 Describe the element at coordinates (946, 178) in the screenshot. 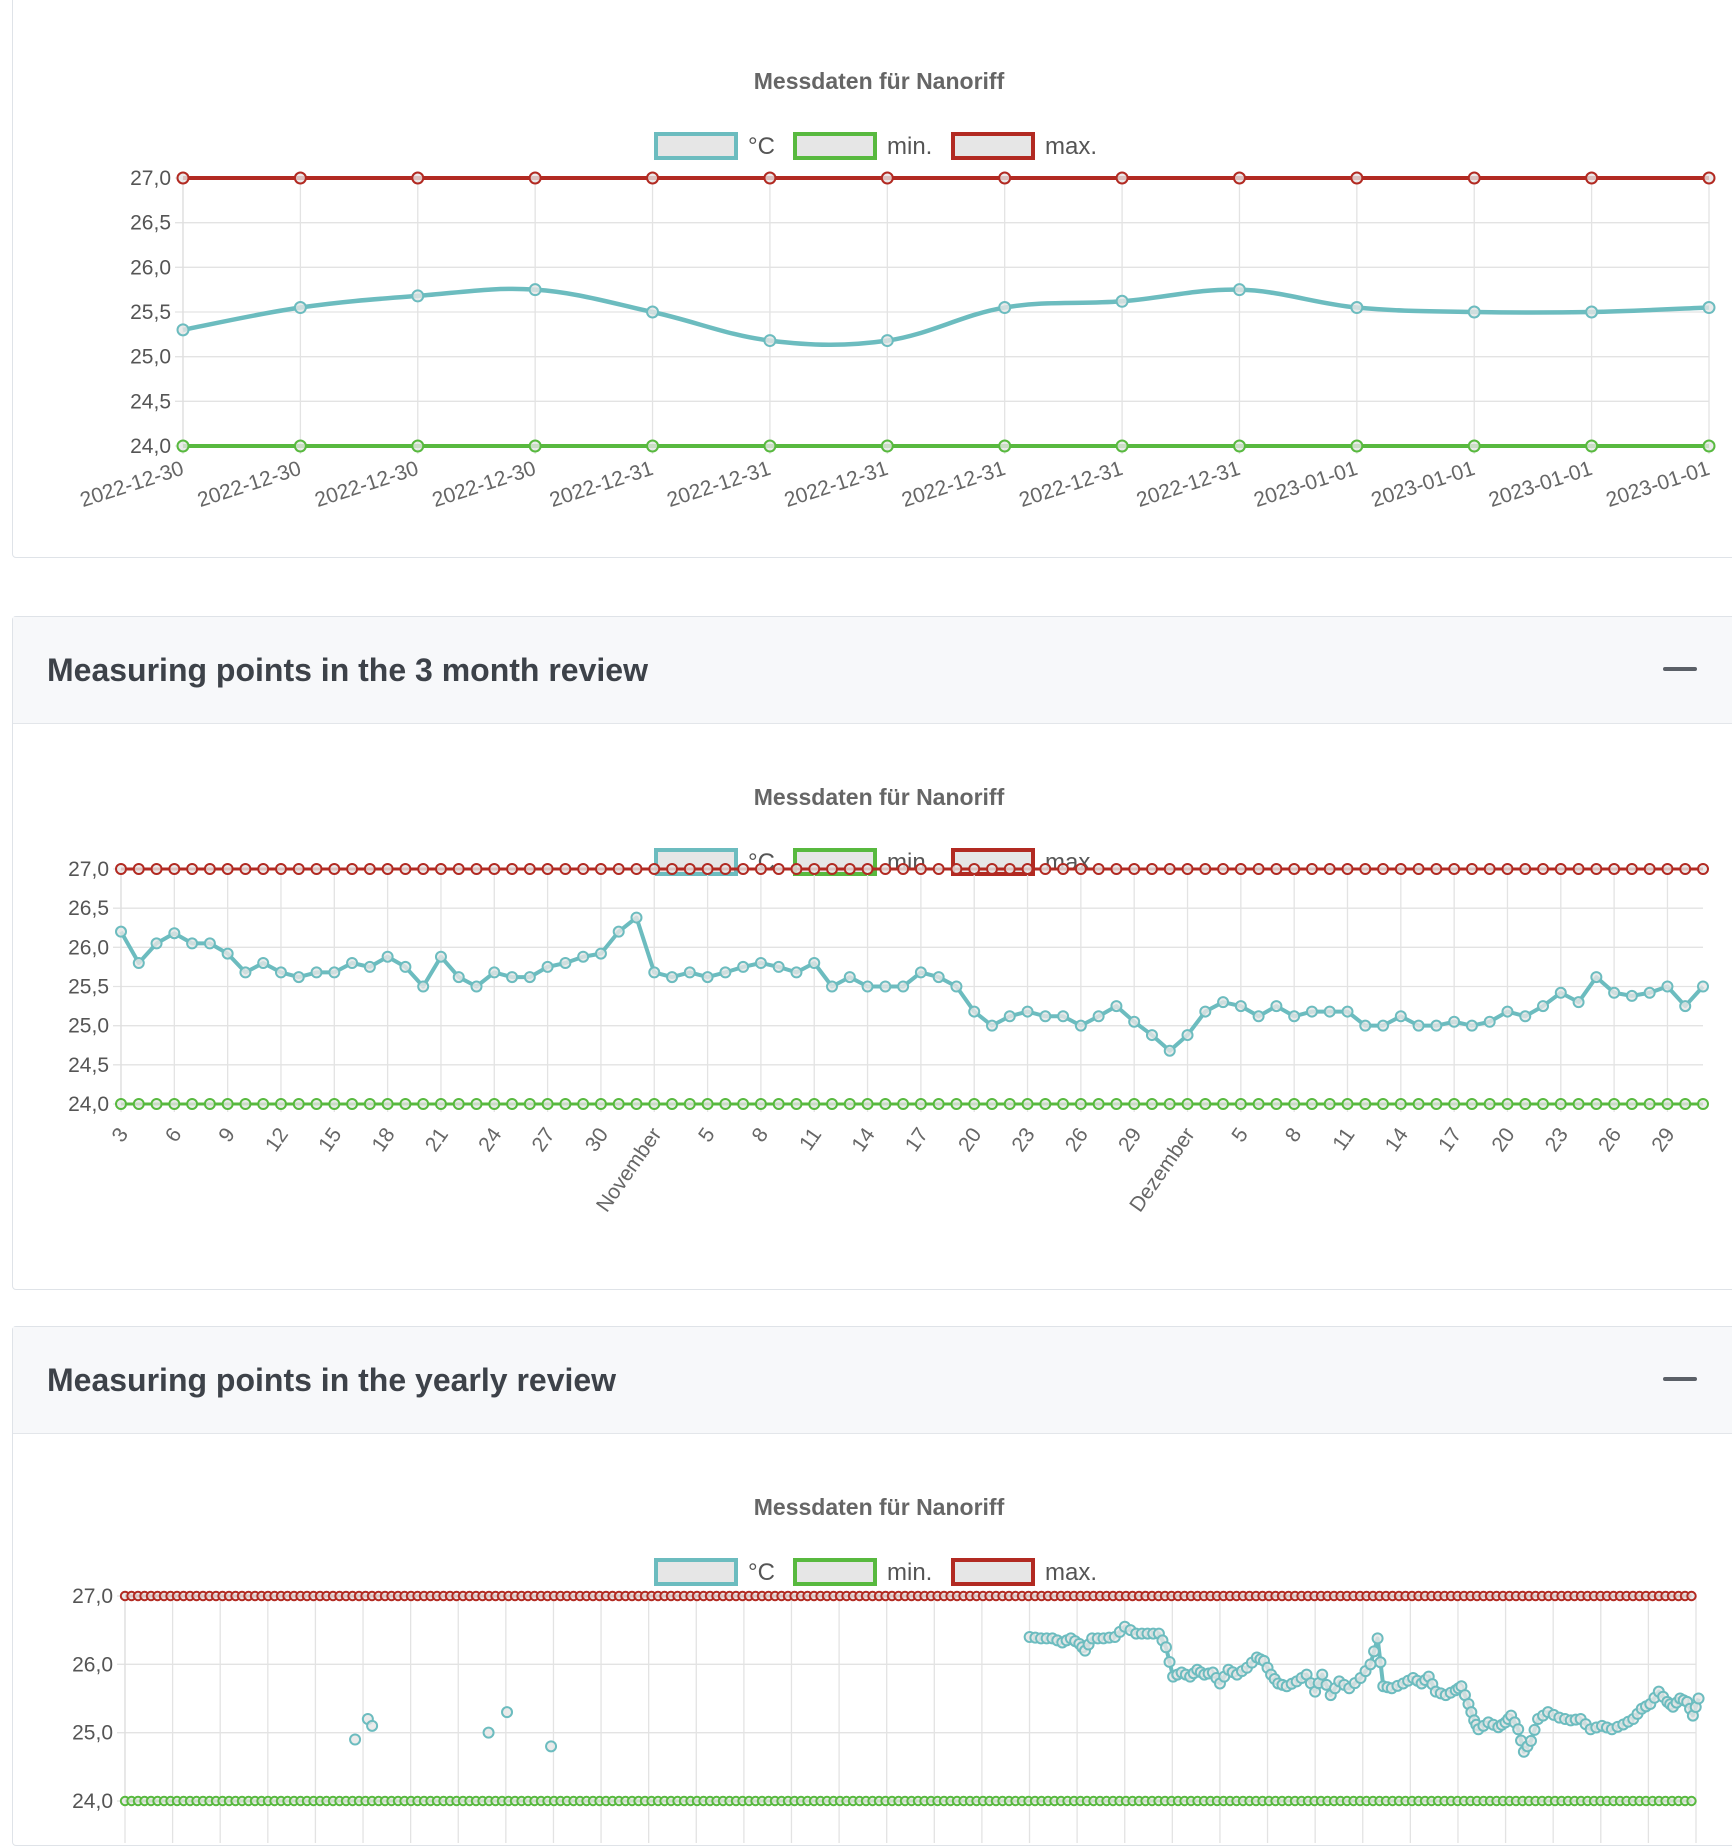

I see `series-max` at that location.